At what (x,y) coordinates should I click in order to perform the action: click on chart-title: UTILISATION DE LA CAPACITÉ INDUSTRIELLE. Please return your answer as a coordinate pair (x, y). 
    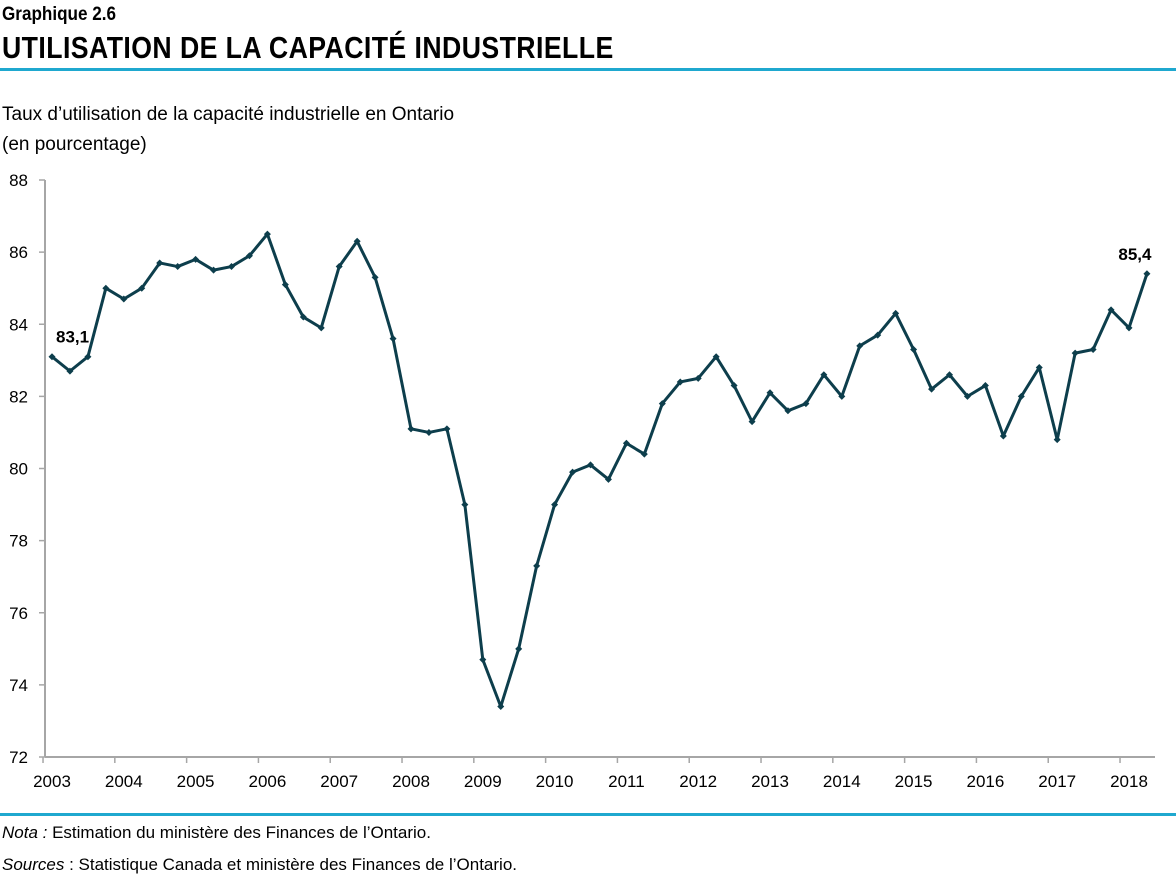
    Looking at the image, I should click on (308, 47).